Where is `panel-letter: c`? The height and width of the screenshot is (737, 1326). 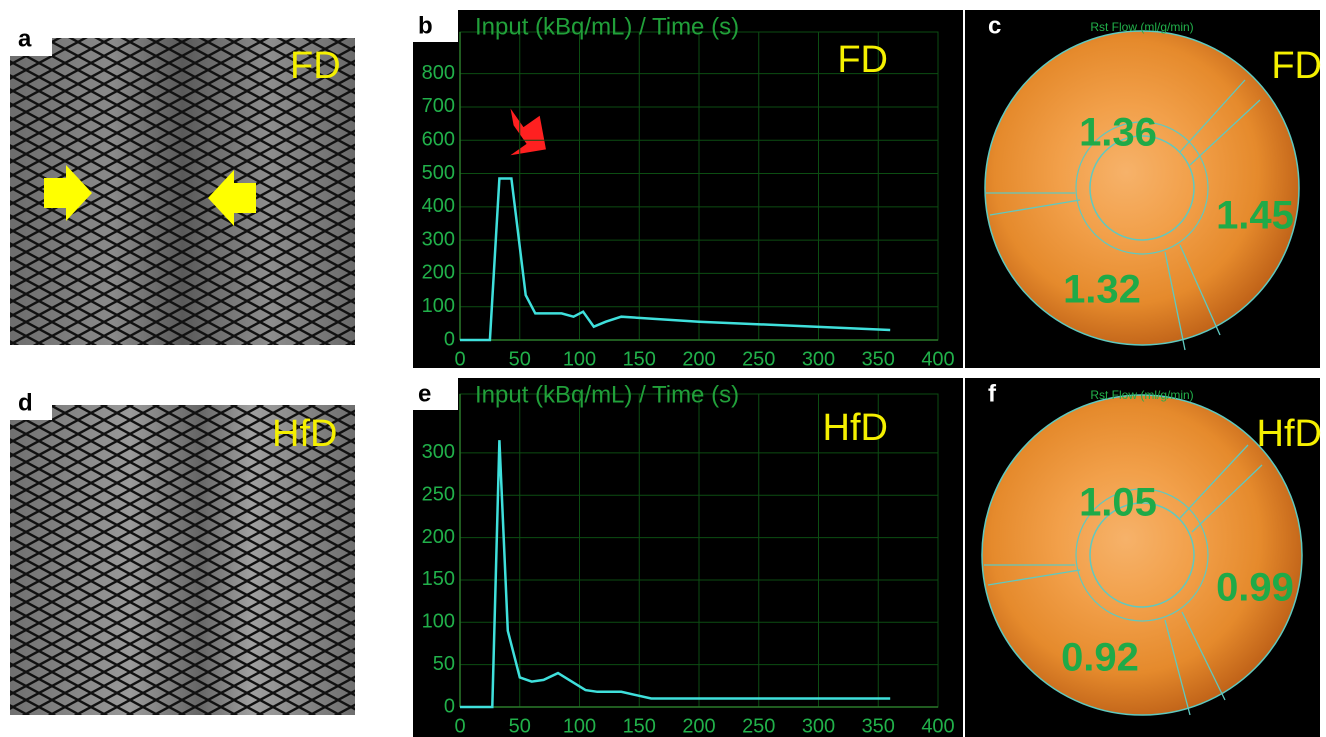
panel-letter: c is located at coordinates (994, 25).